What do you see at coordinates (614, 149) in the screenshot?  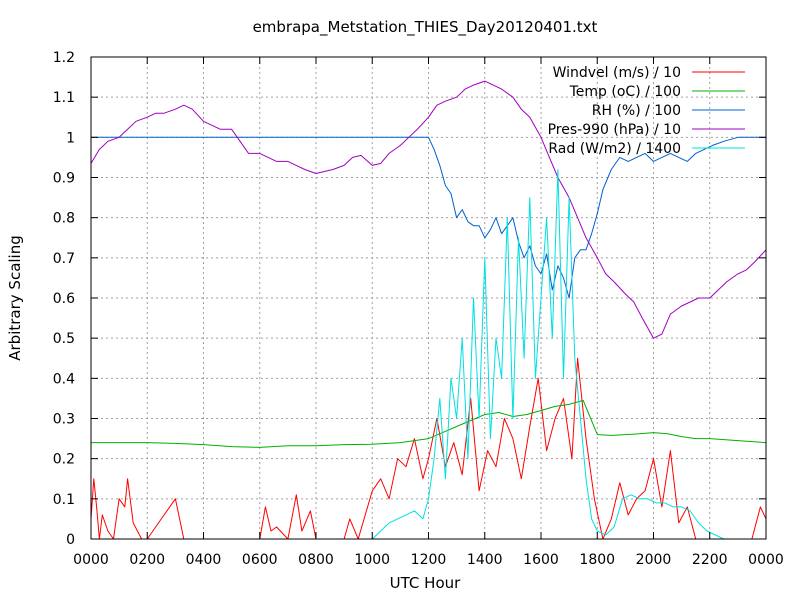 I see `legend-label: Rad (W/m2) / 1400` at bounding box center [614, 149].